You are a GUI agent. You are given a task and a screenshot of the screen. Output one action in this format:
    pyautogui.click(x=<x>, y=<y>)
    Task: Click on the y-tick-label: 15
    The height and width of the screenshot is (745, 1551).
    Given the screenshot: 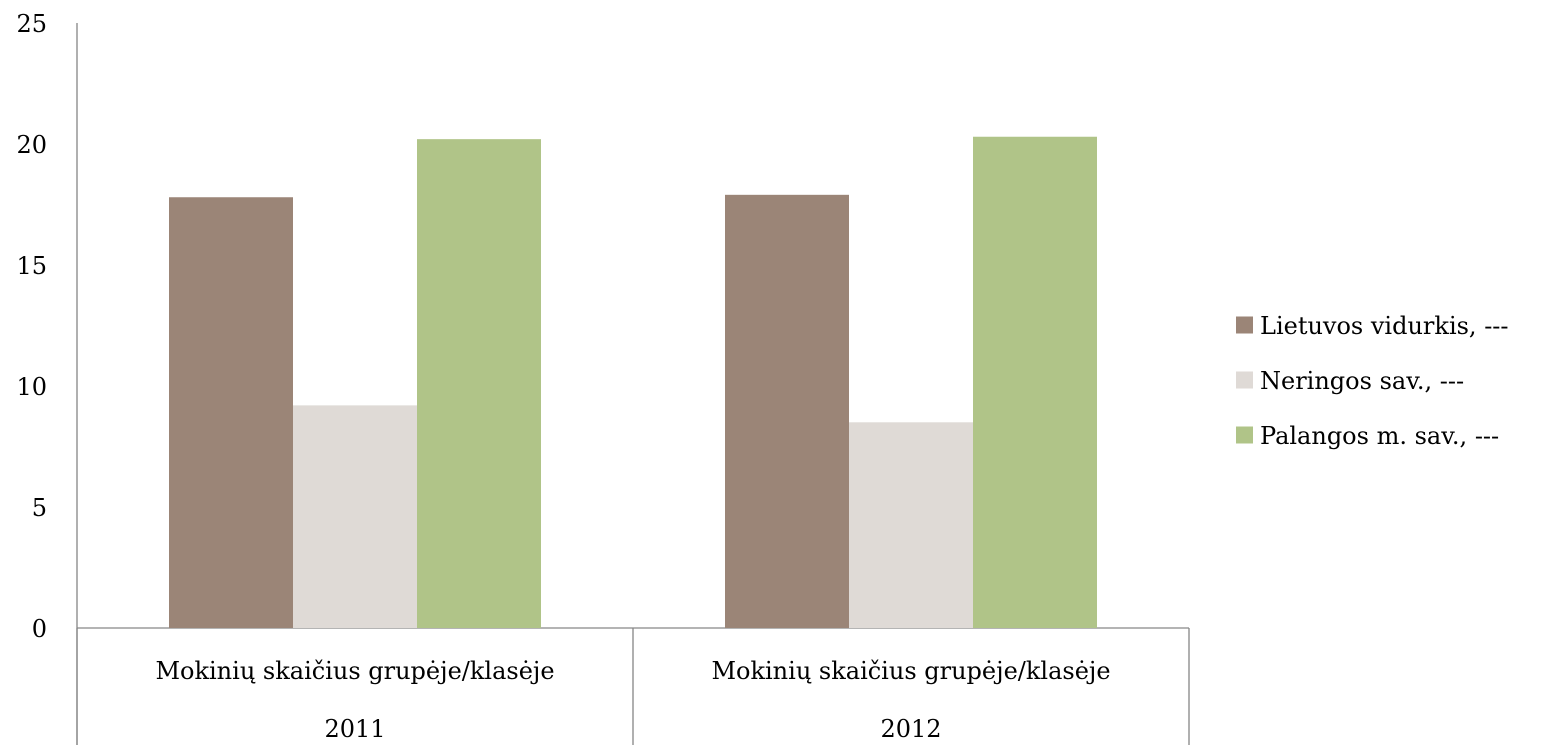 What is the action you would take?
    pyautogui.click(x=31, y=266)
    